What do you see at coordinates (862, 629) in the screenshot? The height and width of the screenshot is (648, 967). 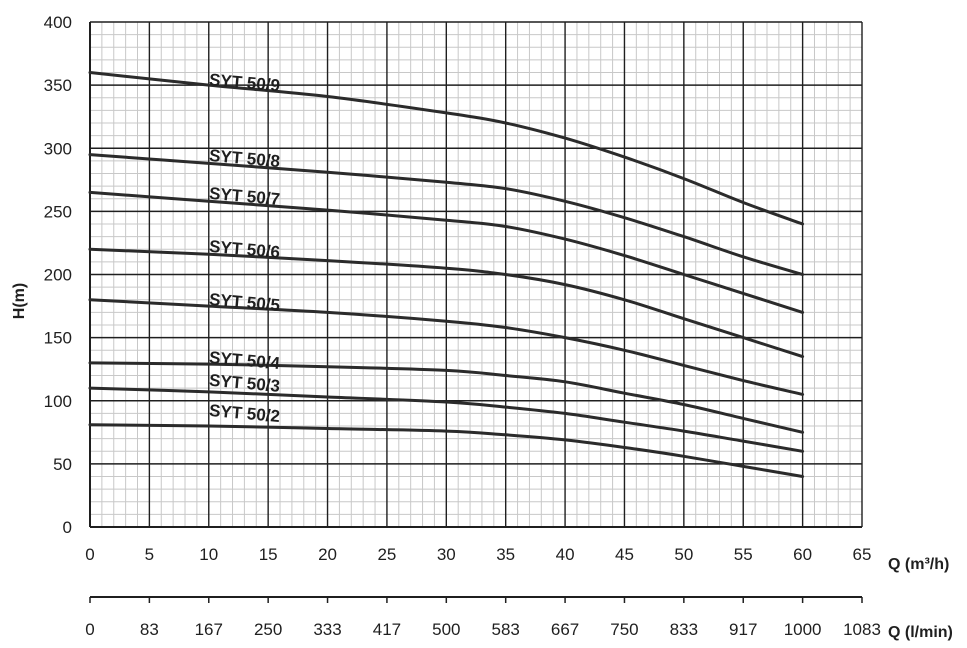 I see `x2-tick-label: 1083` at bounding box center [862, 629].